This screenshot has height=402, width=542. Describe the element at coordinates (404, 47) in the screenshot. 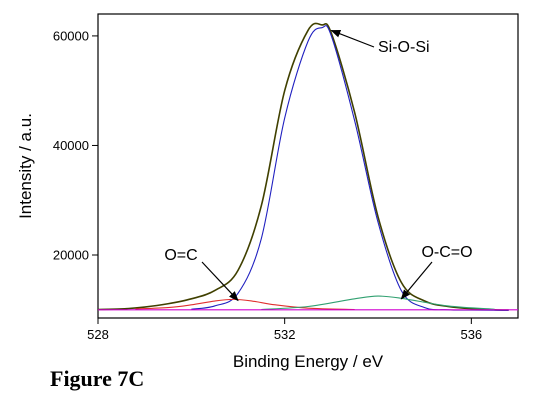

I see `annotation-label: Si-O-Si` at that location.